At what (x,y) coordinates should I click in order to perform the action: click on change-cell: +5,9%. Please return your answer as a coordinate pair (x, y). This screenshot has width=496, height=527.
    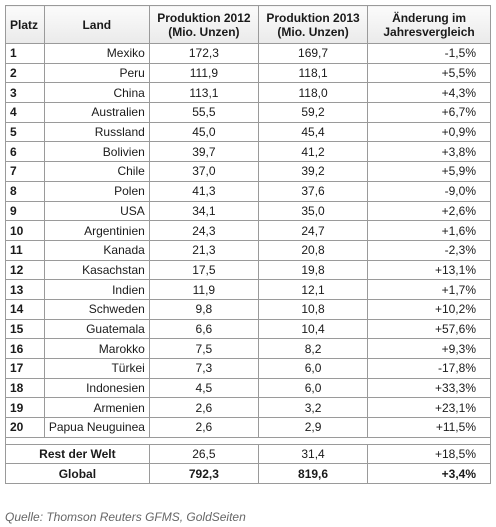
    Looking at the image, I should click on (429, 171).